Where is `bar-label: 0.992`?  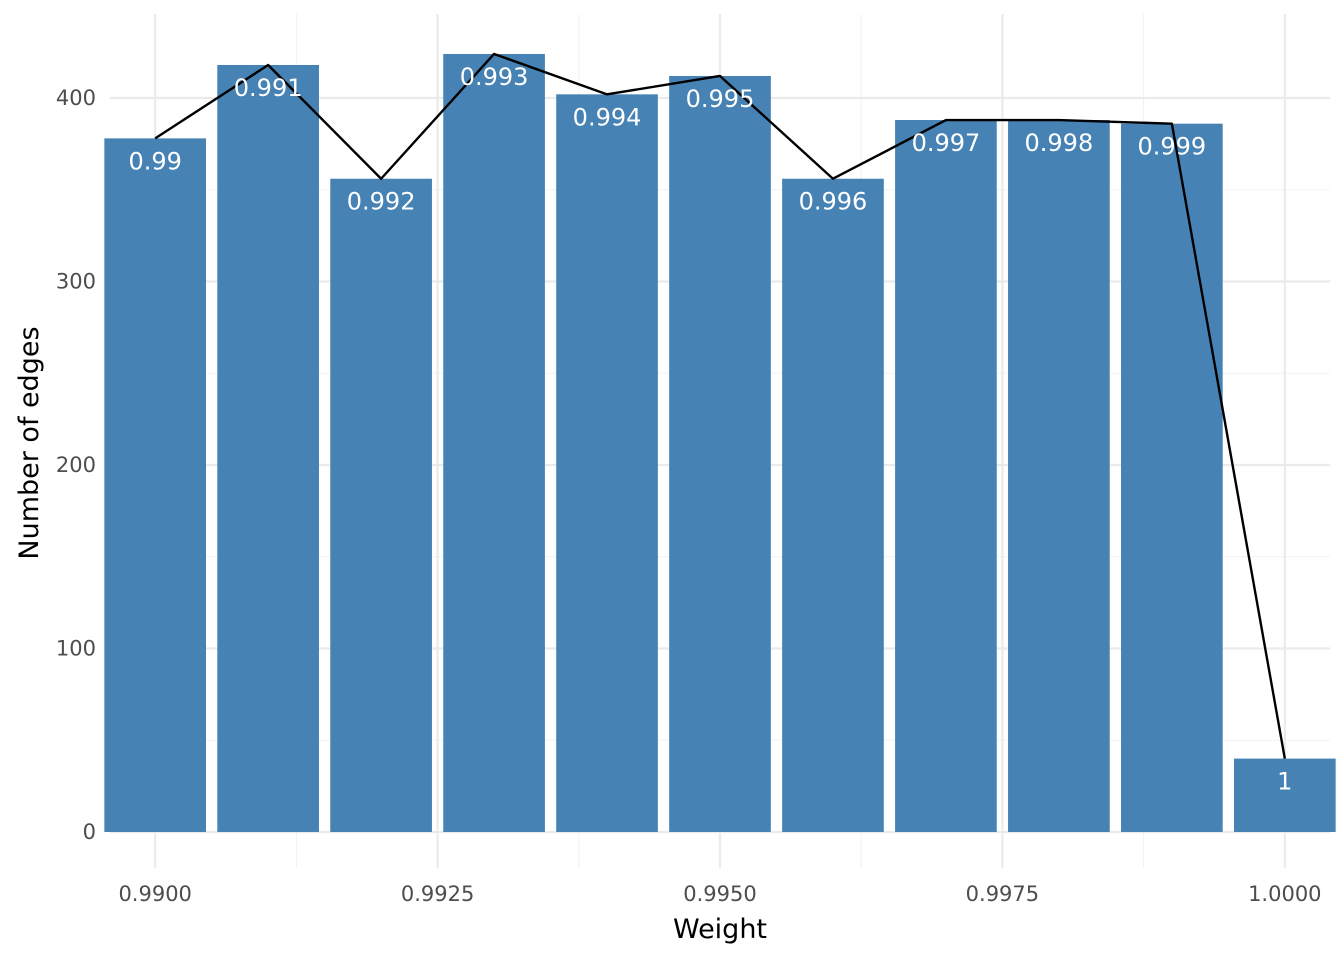 bar-label: 0.992 is located at coordinates (381, 202).